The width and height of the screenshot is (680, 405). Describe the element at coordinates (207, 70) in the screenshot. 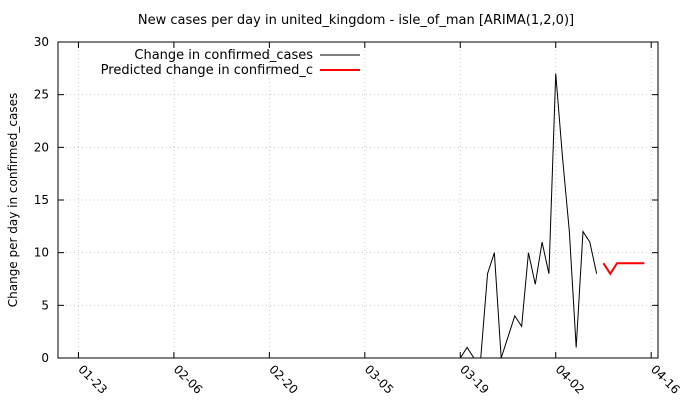

I see `legend-label: Predicted change in confirmed_c` at that location.